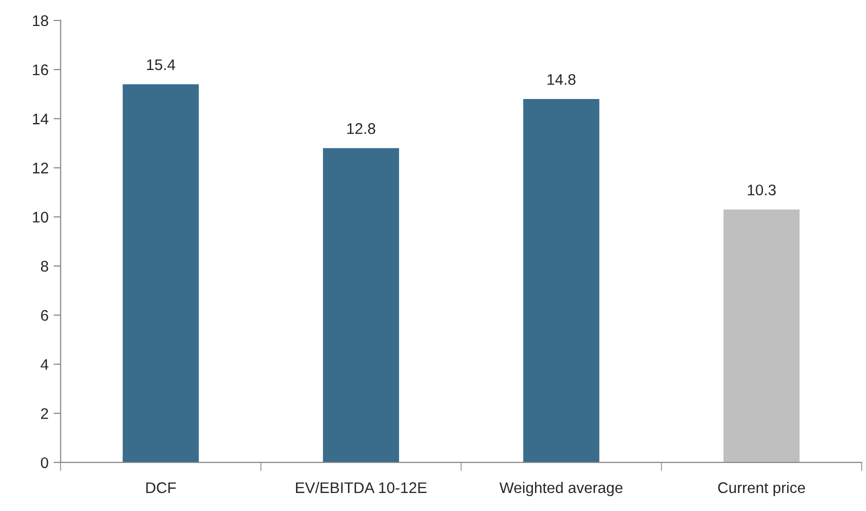  I want to click on data-label: 12.8, so click(361, 128).